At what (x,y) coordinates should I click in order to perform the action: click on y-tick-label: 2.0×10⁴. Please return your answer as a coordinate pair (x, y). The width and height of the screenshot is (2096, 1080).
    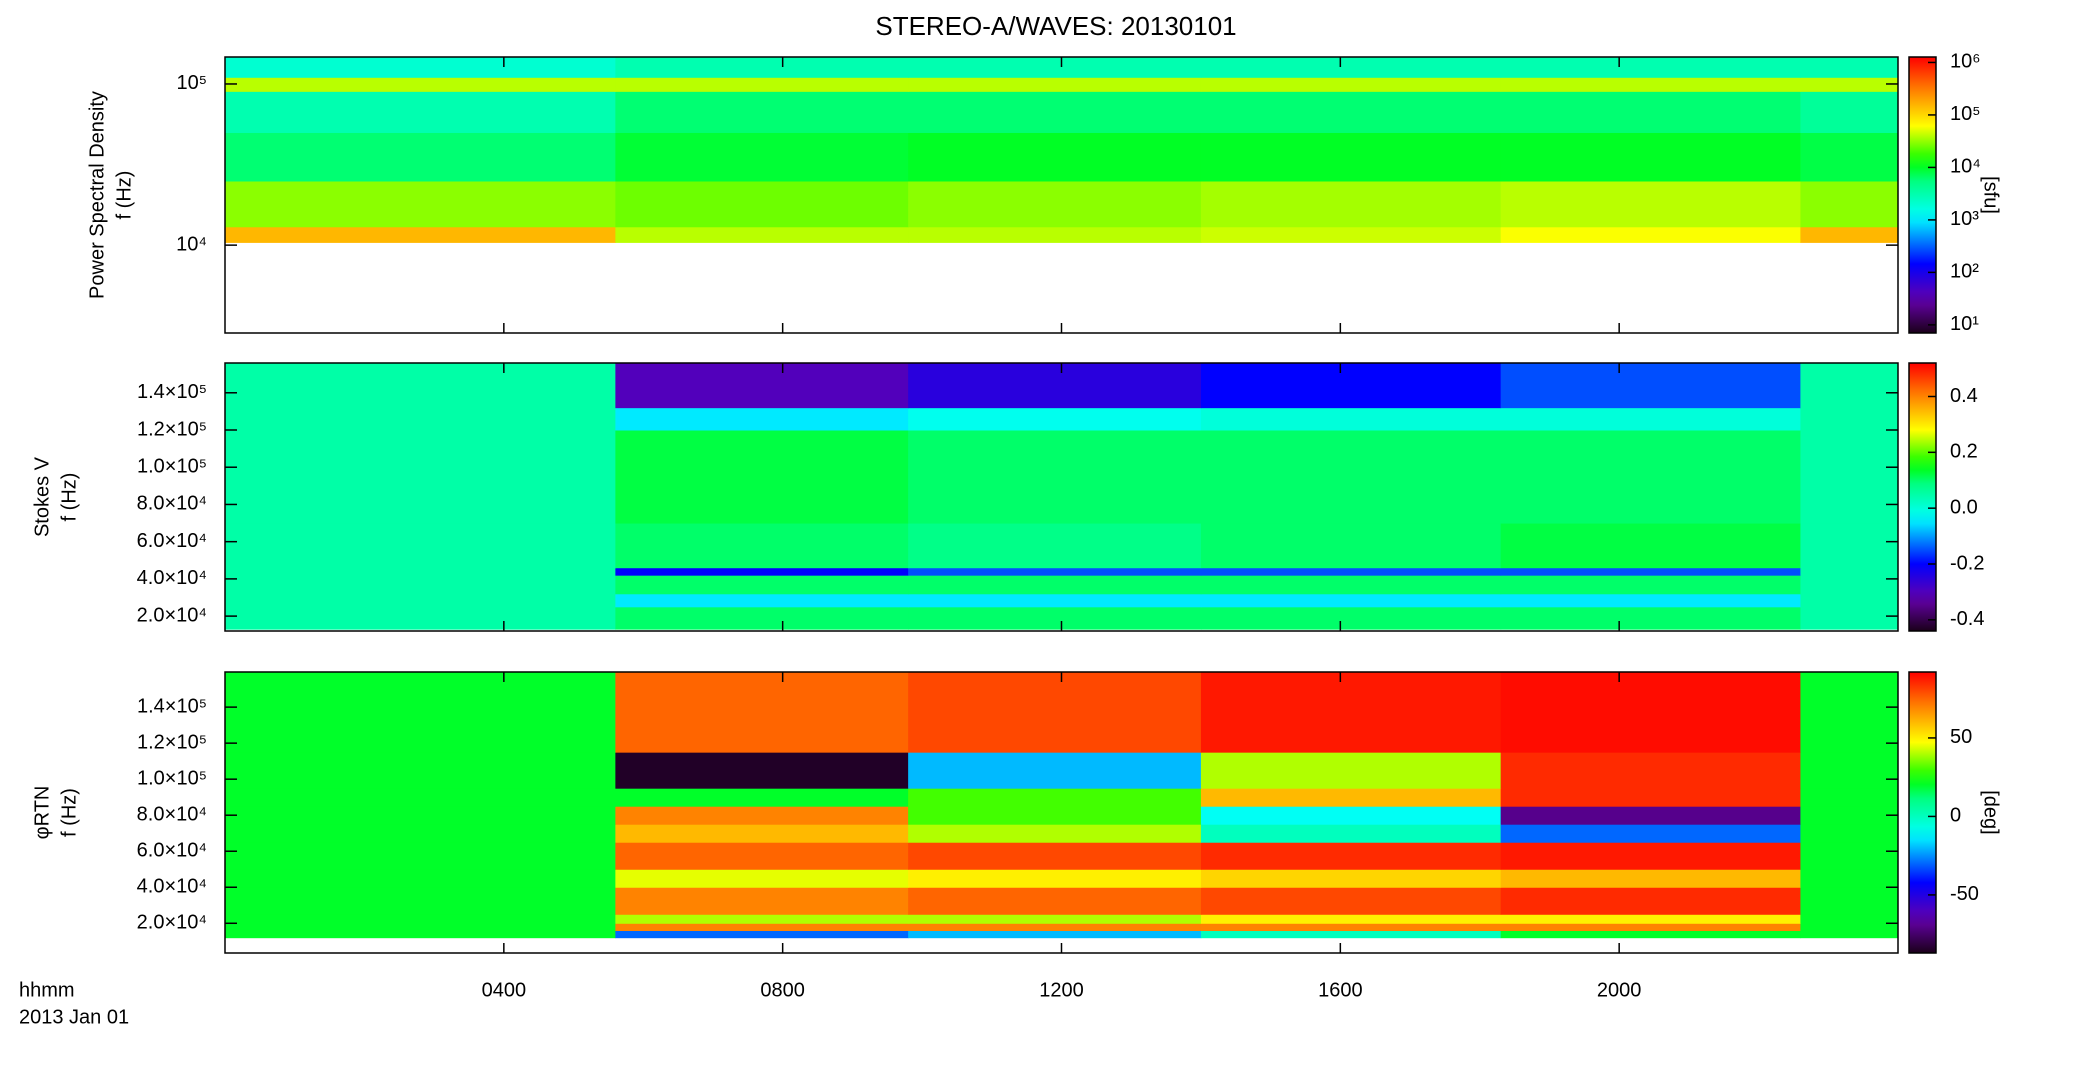
    Looking at the image, I should click on (172, 923).